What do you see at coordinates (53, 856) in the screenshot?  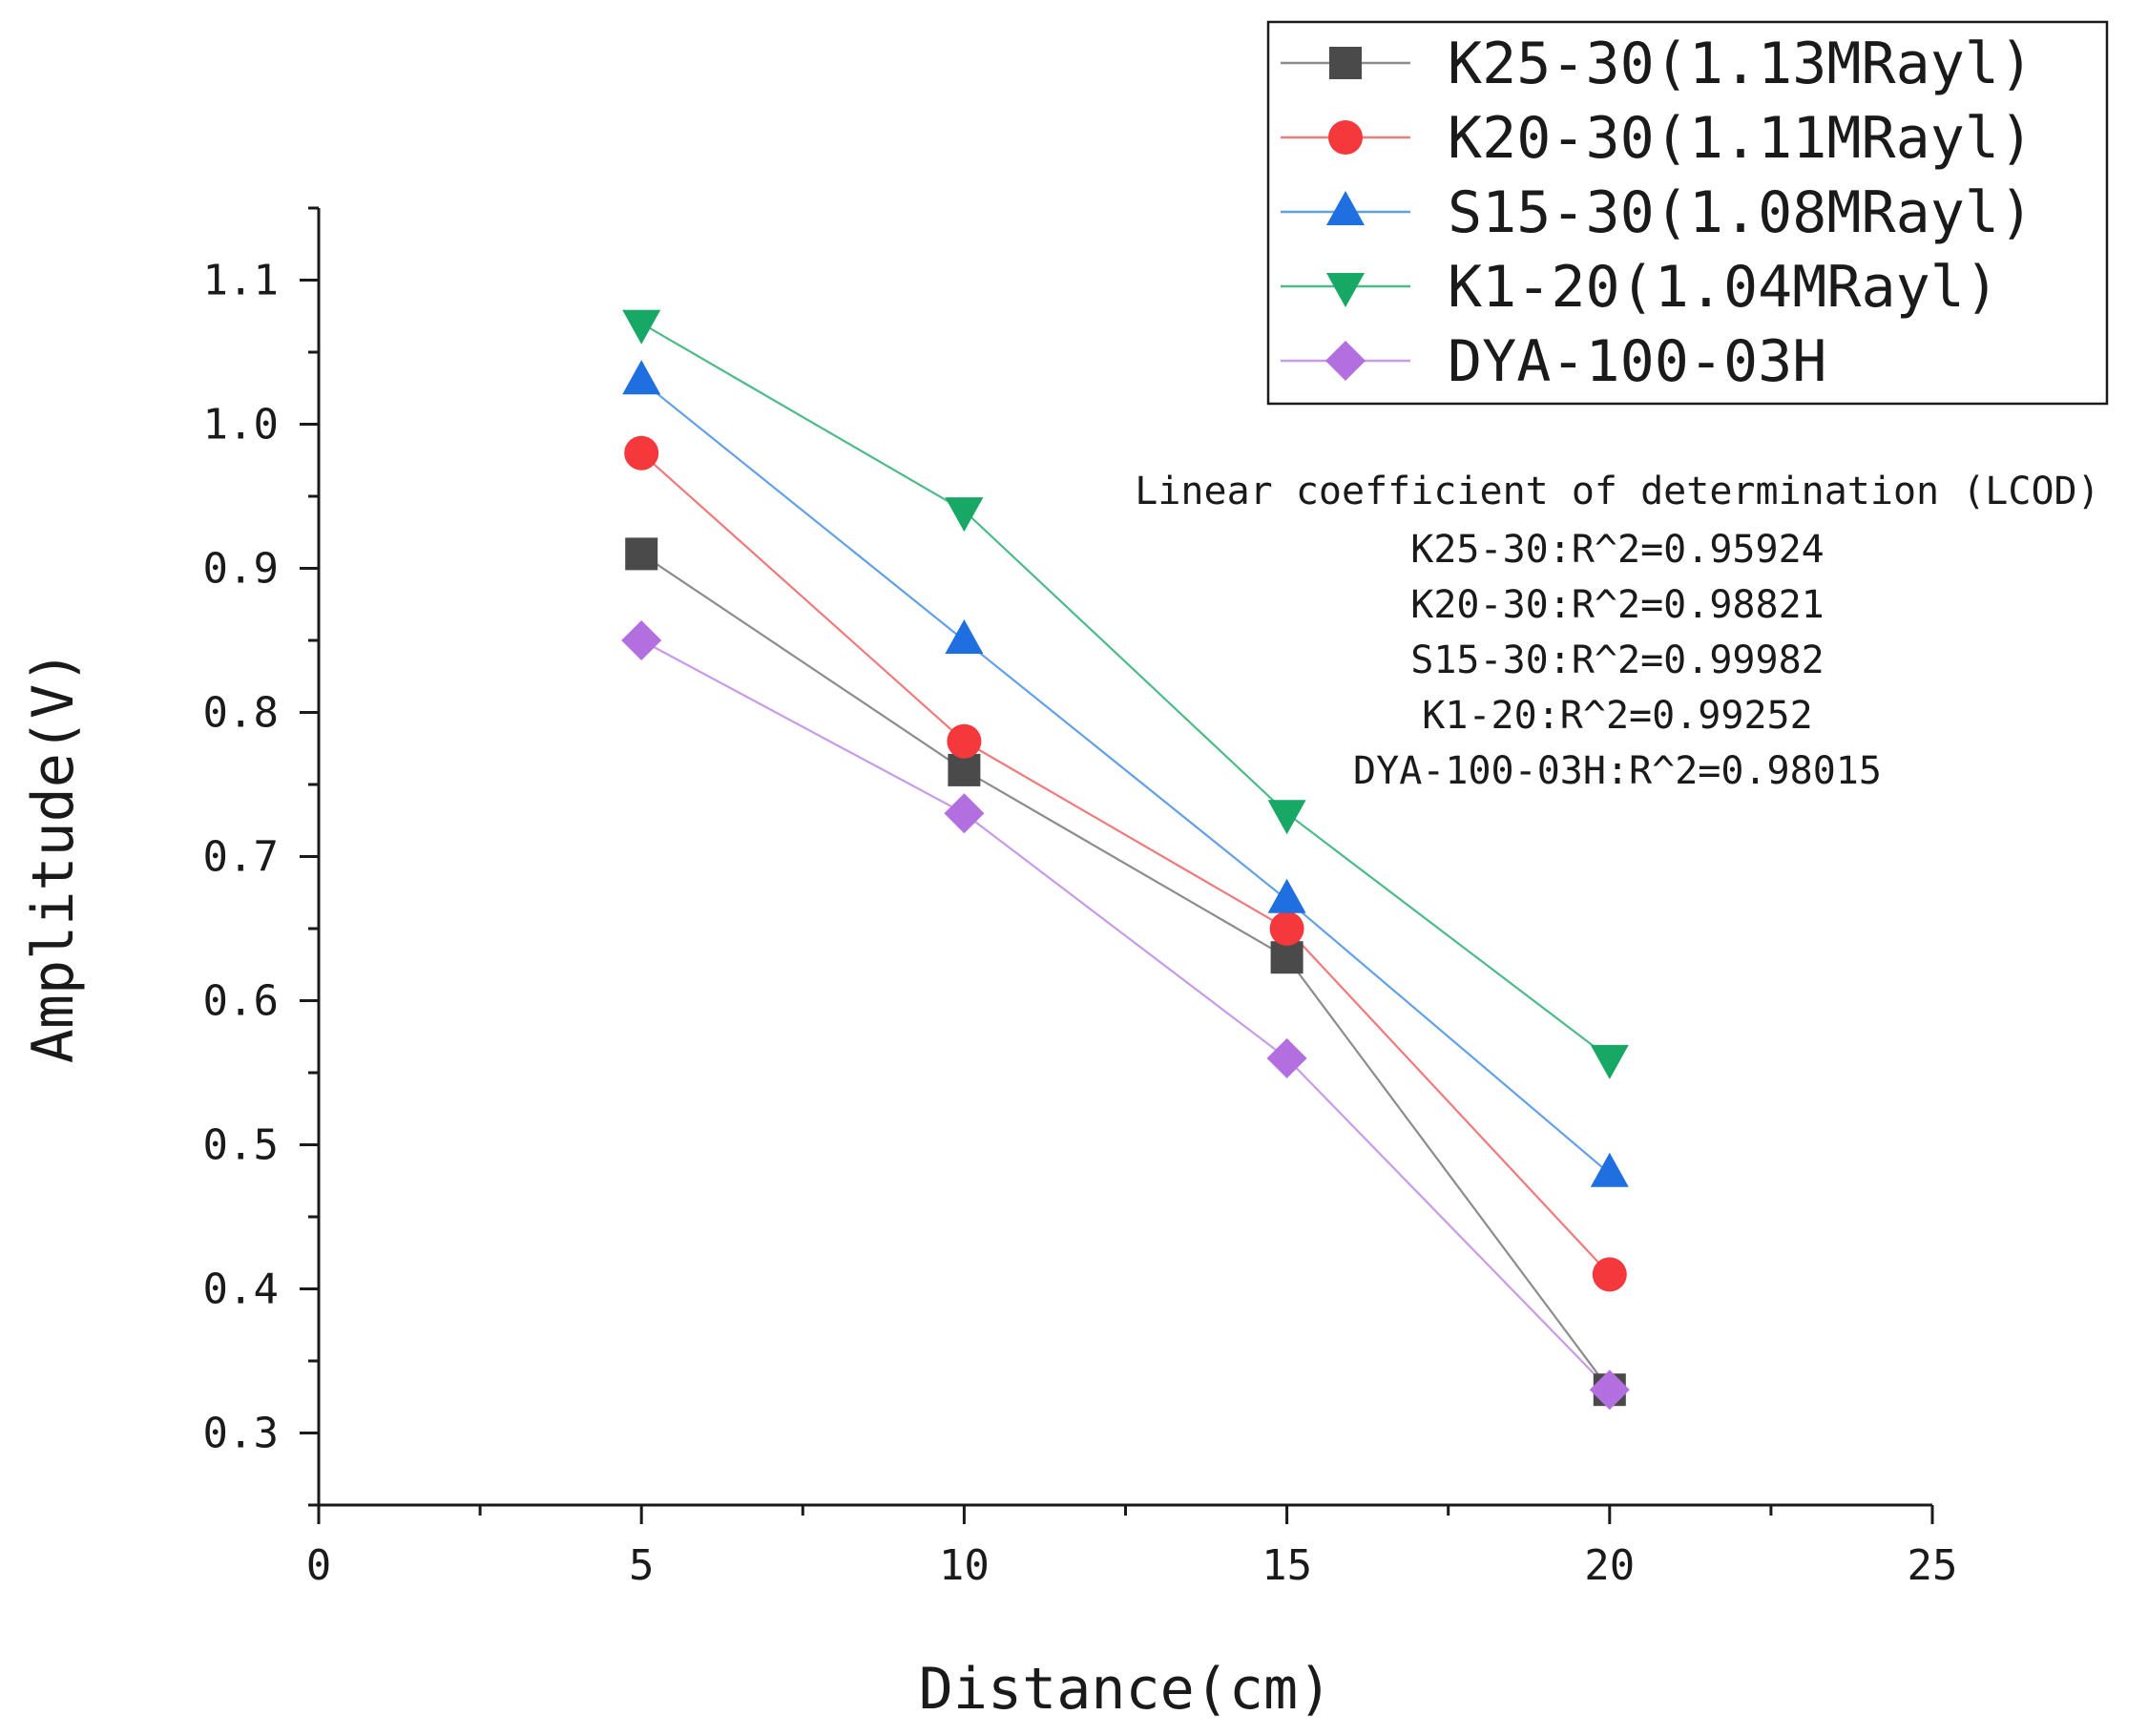 I see `y-axis-title: Amplitude(V)` at bounding box center [53, 856].